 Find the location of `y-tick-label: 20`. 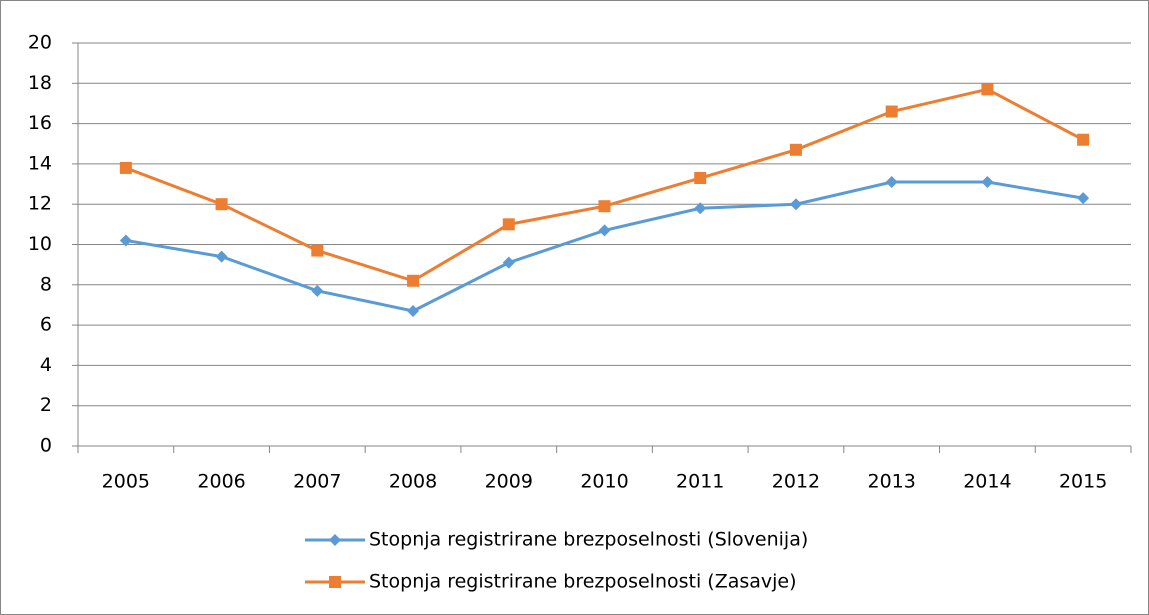

y-tick-label: 20 is located at coordinates (40, 43).